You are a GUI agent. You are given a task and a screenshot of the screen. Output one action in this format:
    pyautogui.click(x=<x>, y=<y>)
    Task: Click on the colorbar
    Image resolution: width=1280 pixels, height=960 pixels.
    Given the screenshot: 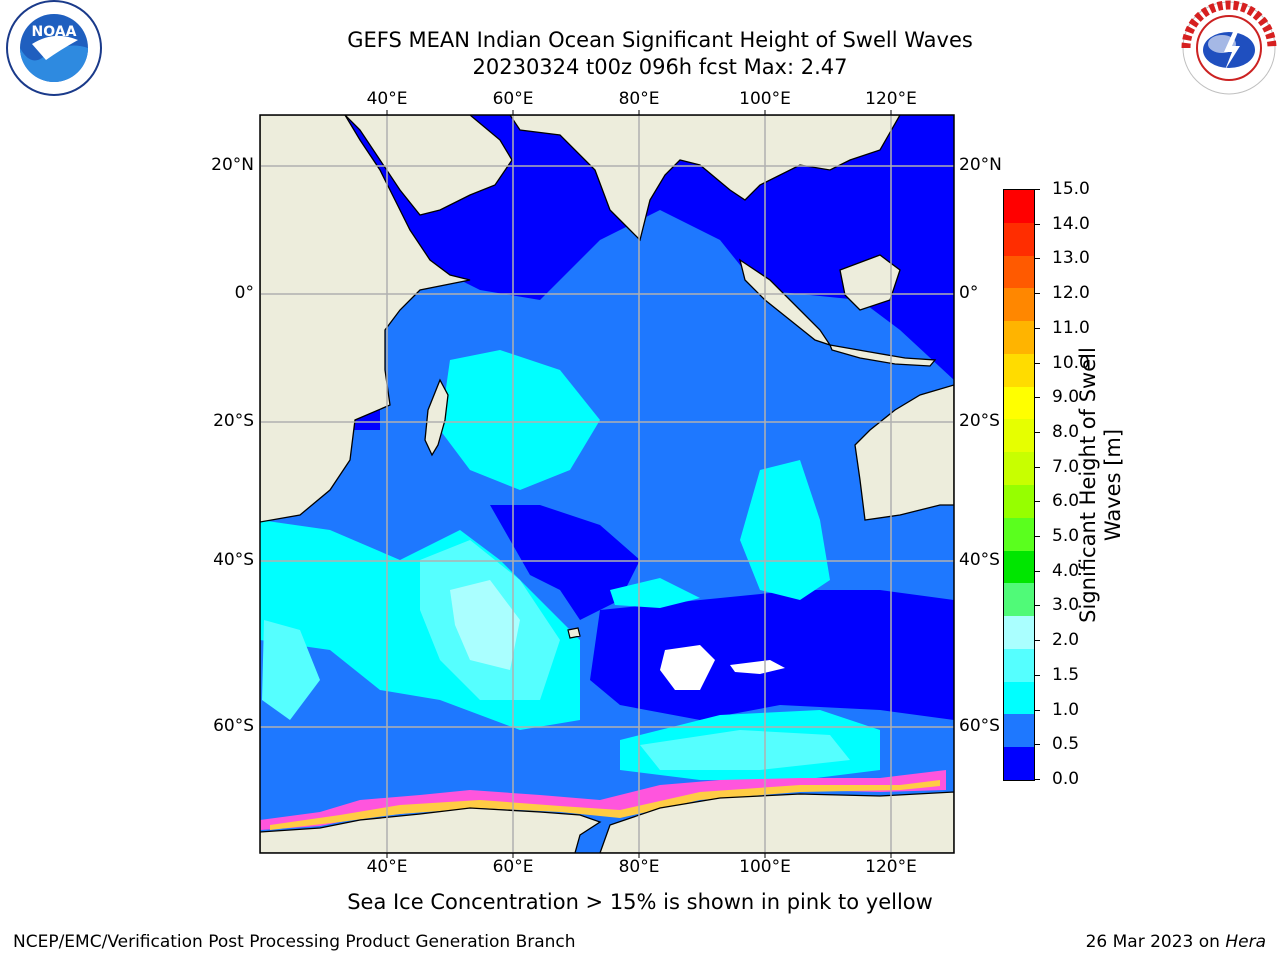 What is the action you would take?
    pyautogui.click(x=1019, y=485)
    